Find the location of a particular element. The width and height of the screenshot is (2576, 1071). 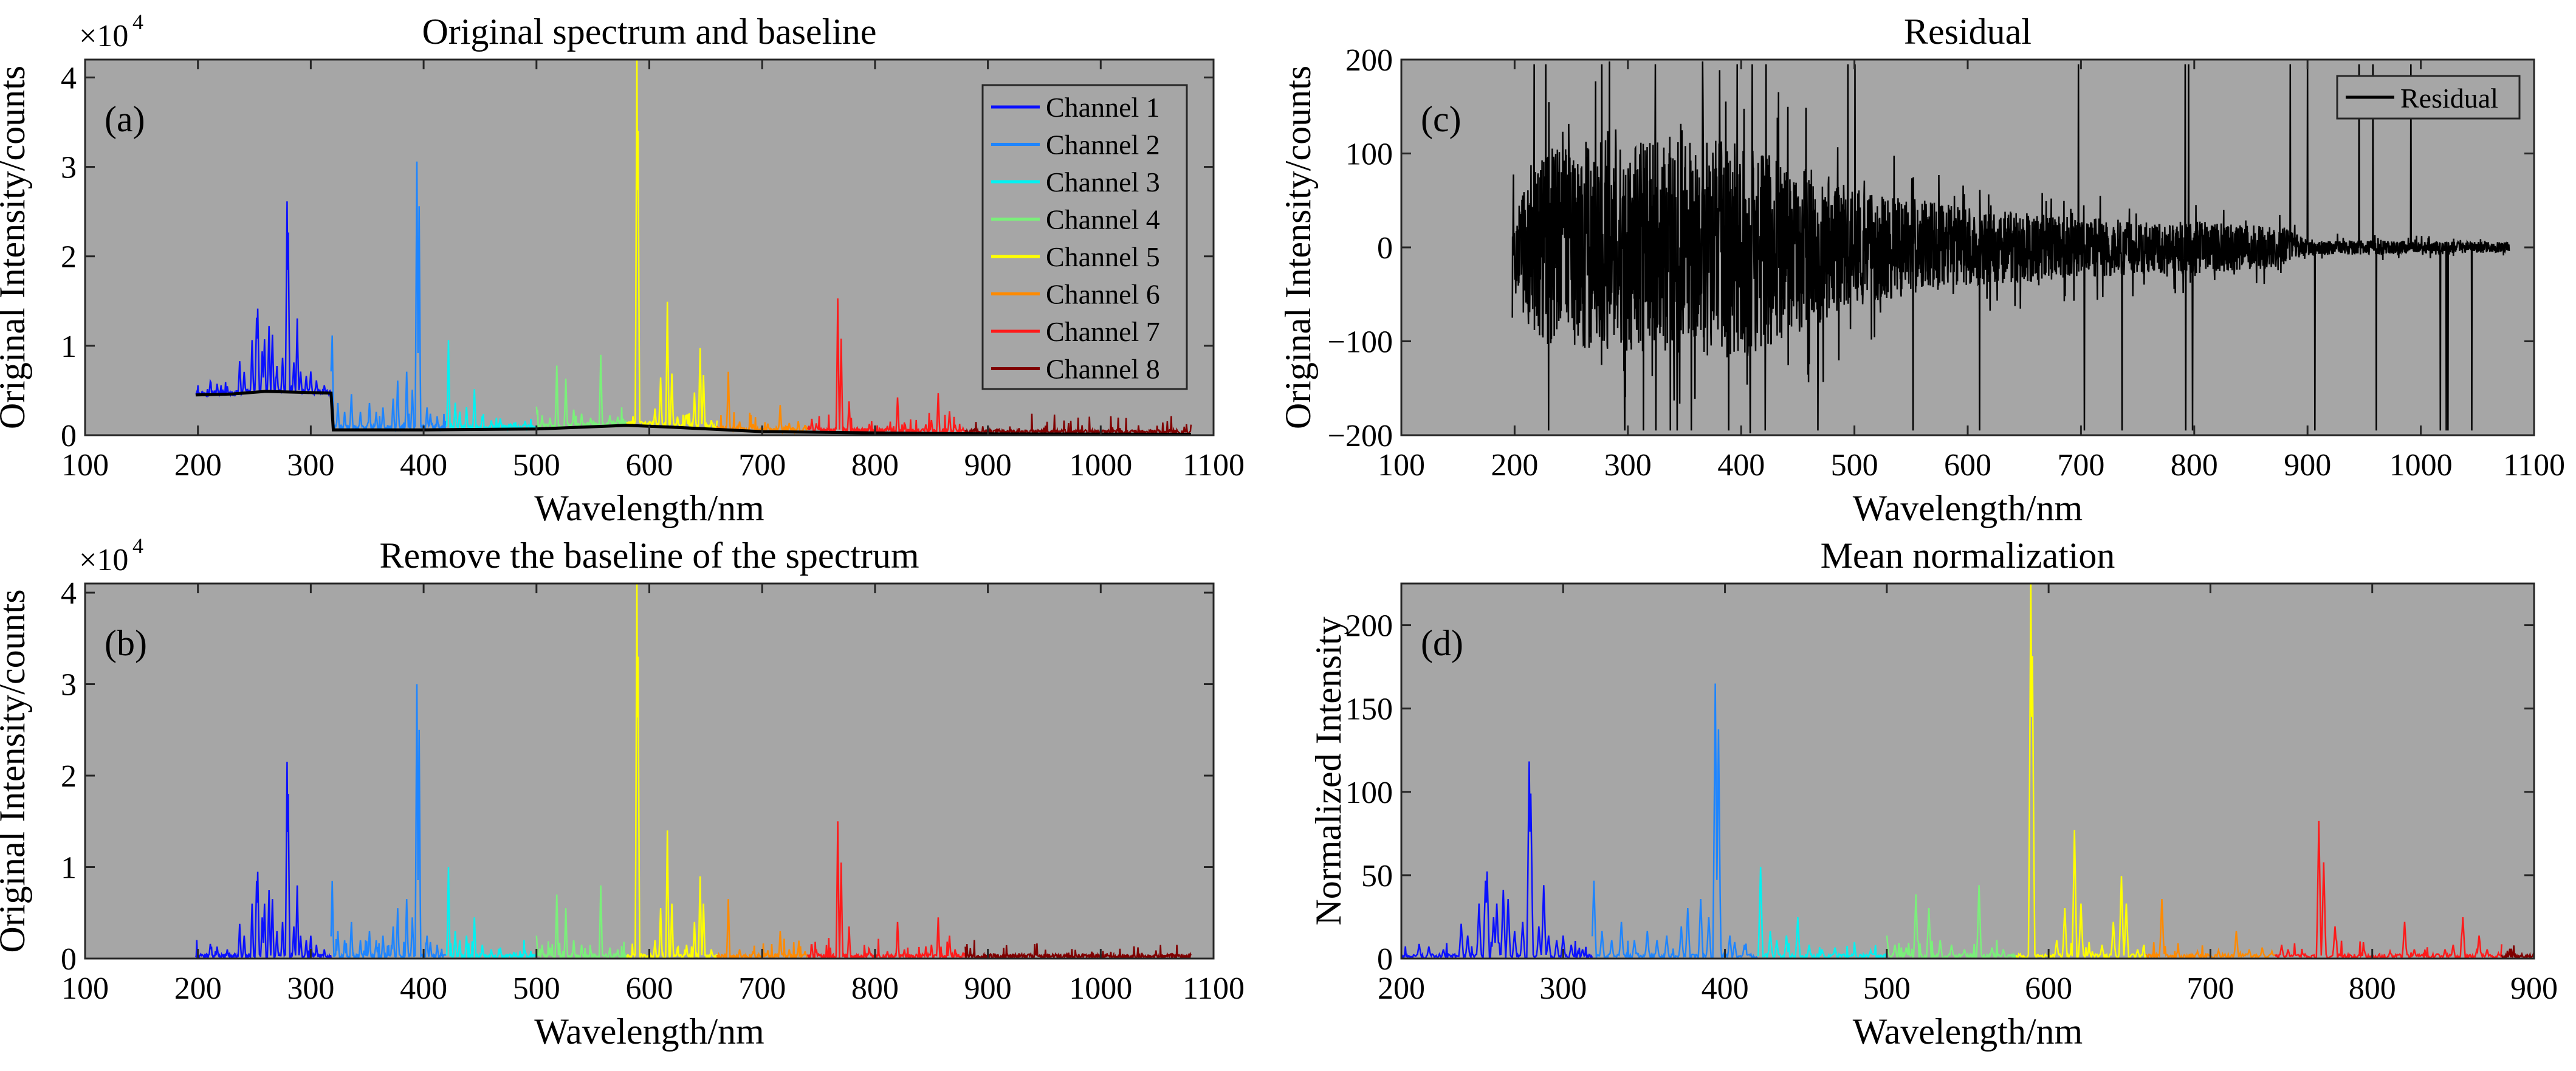

legend-entry-label: Channel 1 is located at coordinates (1103, 107).